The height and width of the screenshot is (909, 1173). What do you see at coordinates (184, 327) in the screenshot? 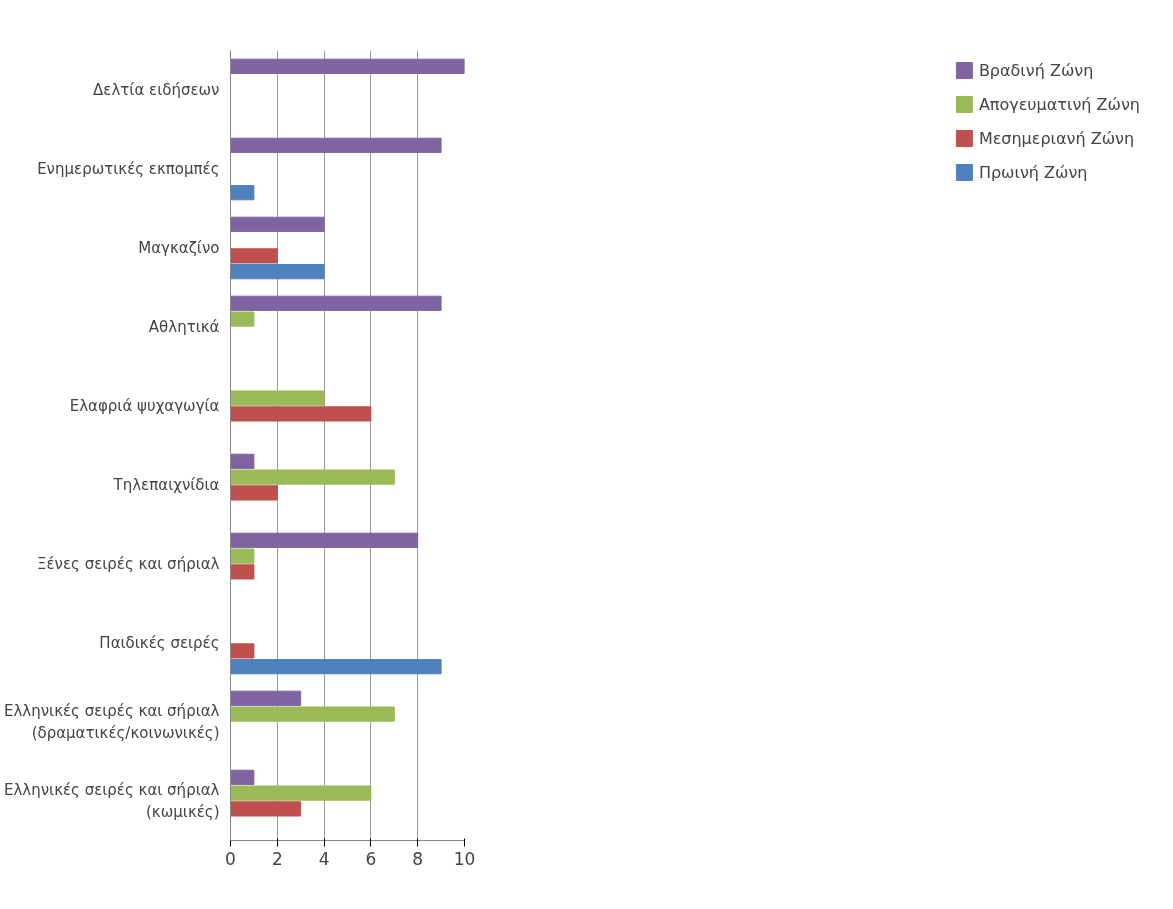
I see `y-tick-label: Αθλητικά` at bounding box center [184, 327].